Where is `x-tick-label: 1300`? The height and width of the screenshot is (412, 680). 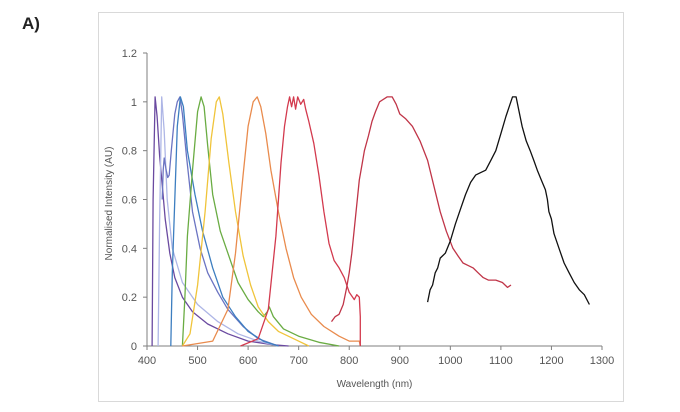
x-tick-label: 1300 is located at coordinates (602, 361).